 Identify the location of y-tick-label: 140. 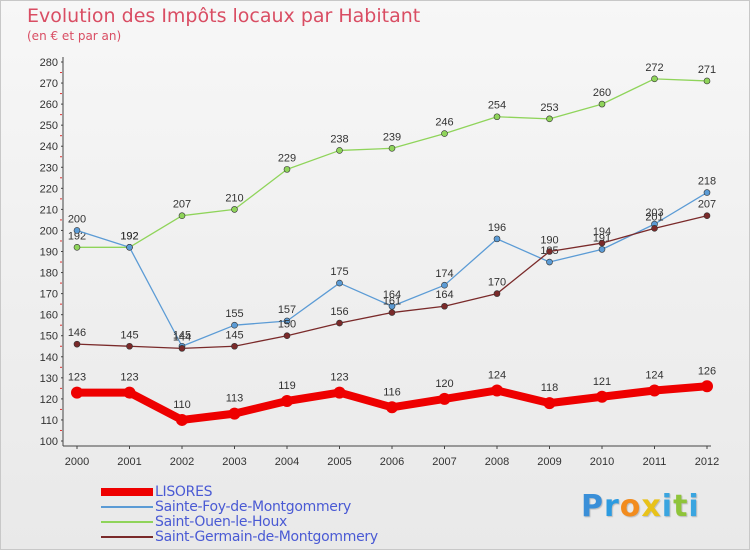
(49, 358).